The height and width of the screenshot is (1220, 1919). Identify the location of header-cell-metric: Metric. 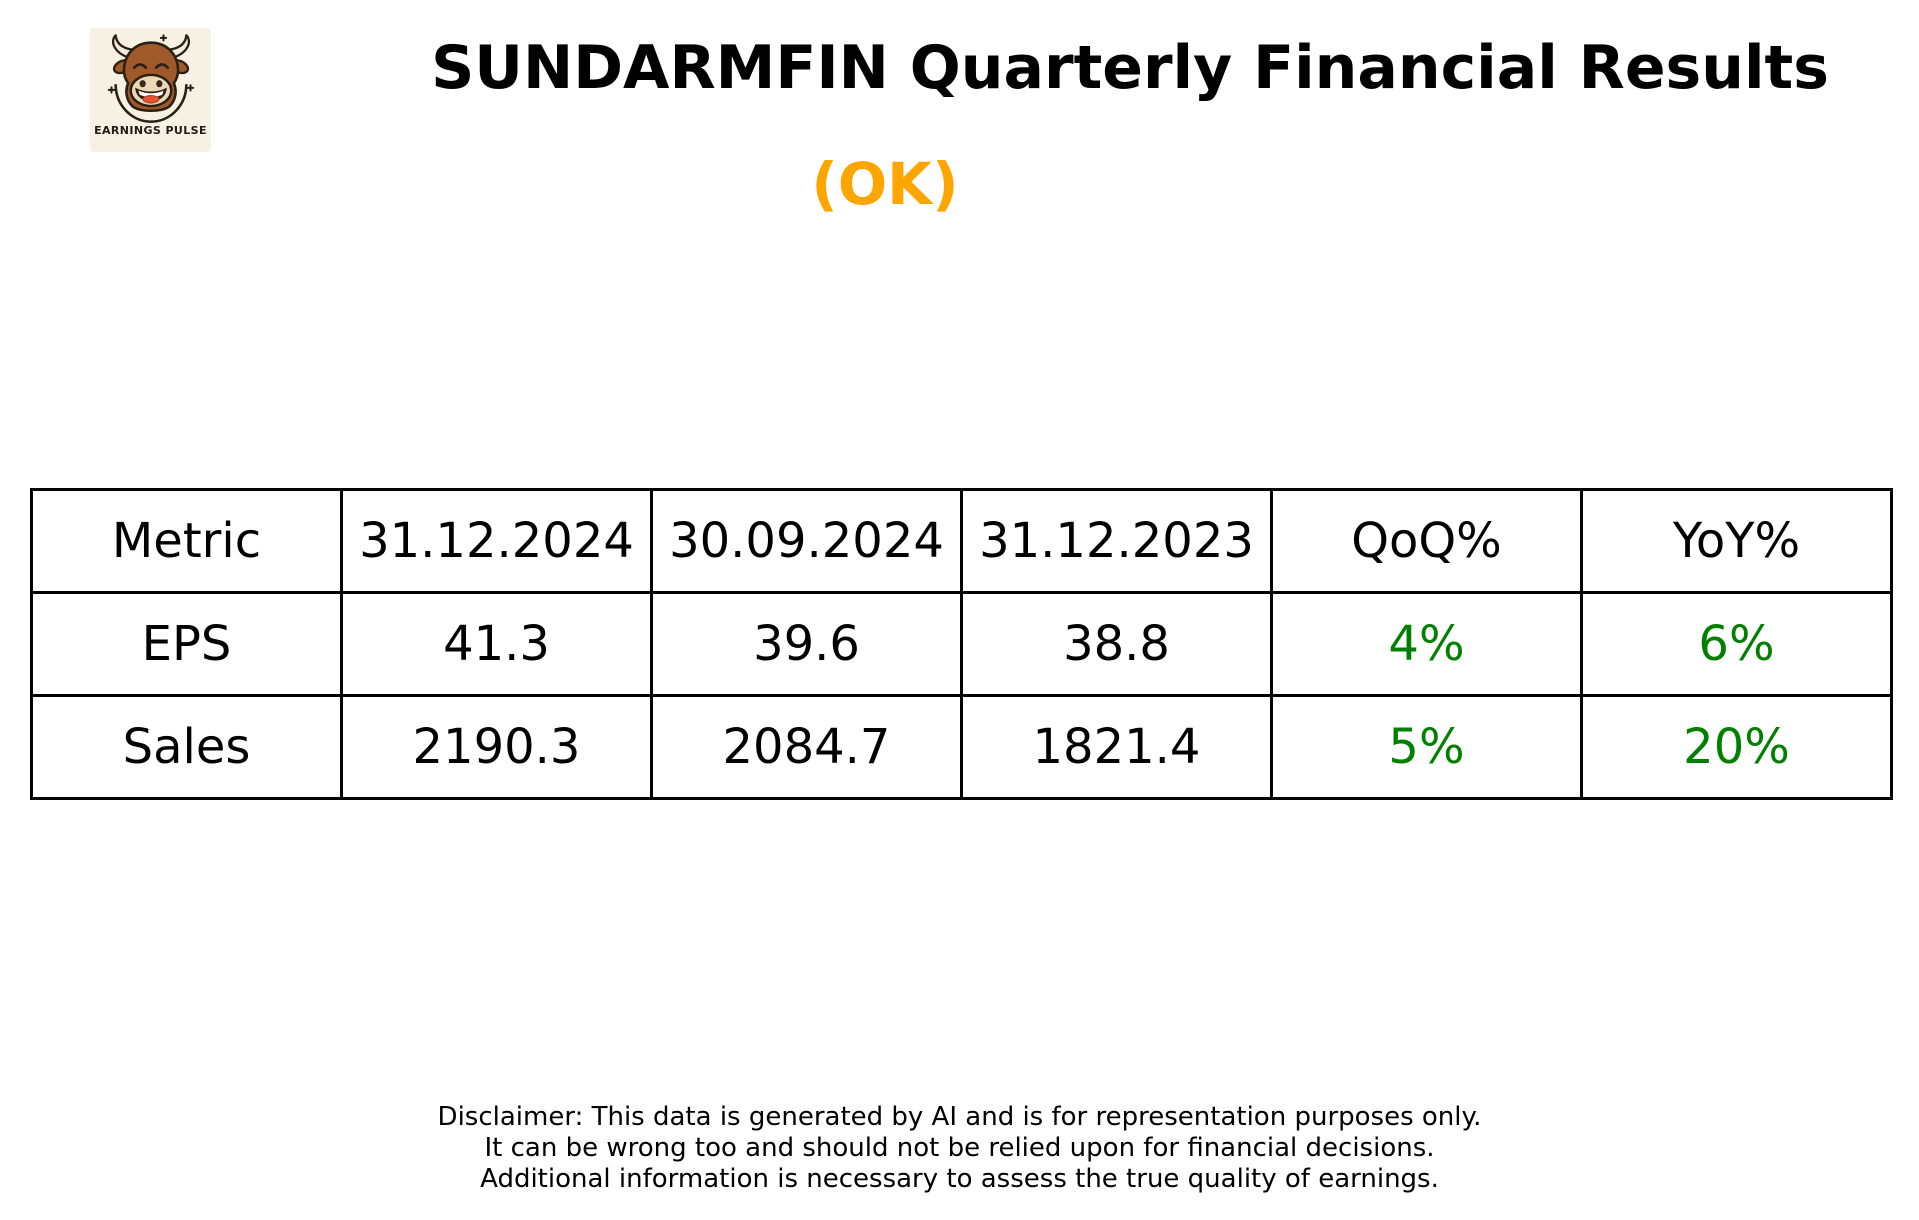
(186, 541).